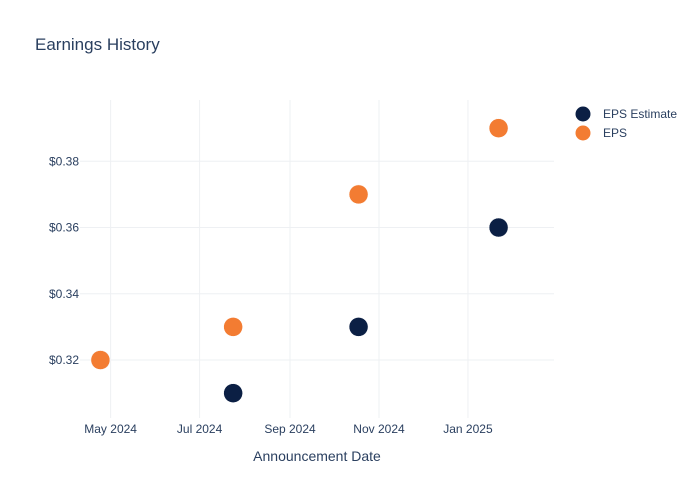  I want to click on legend: EPS Estimate EPS, so click(626, 123).